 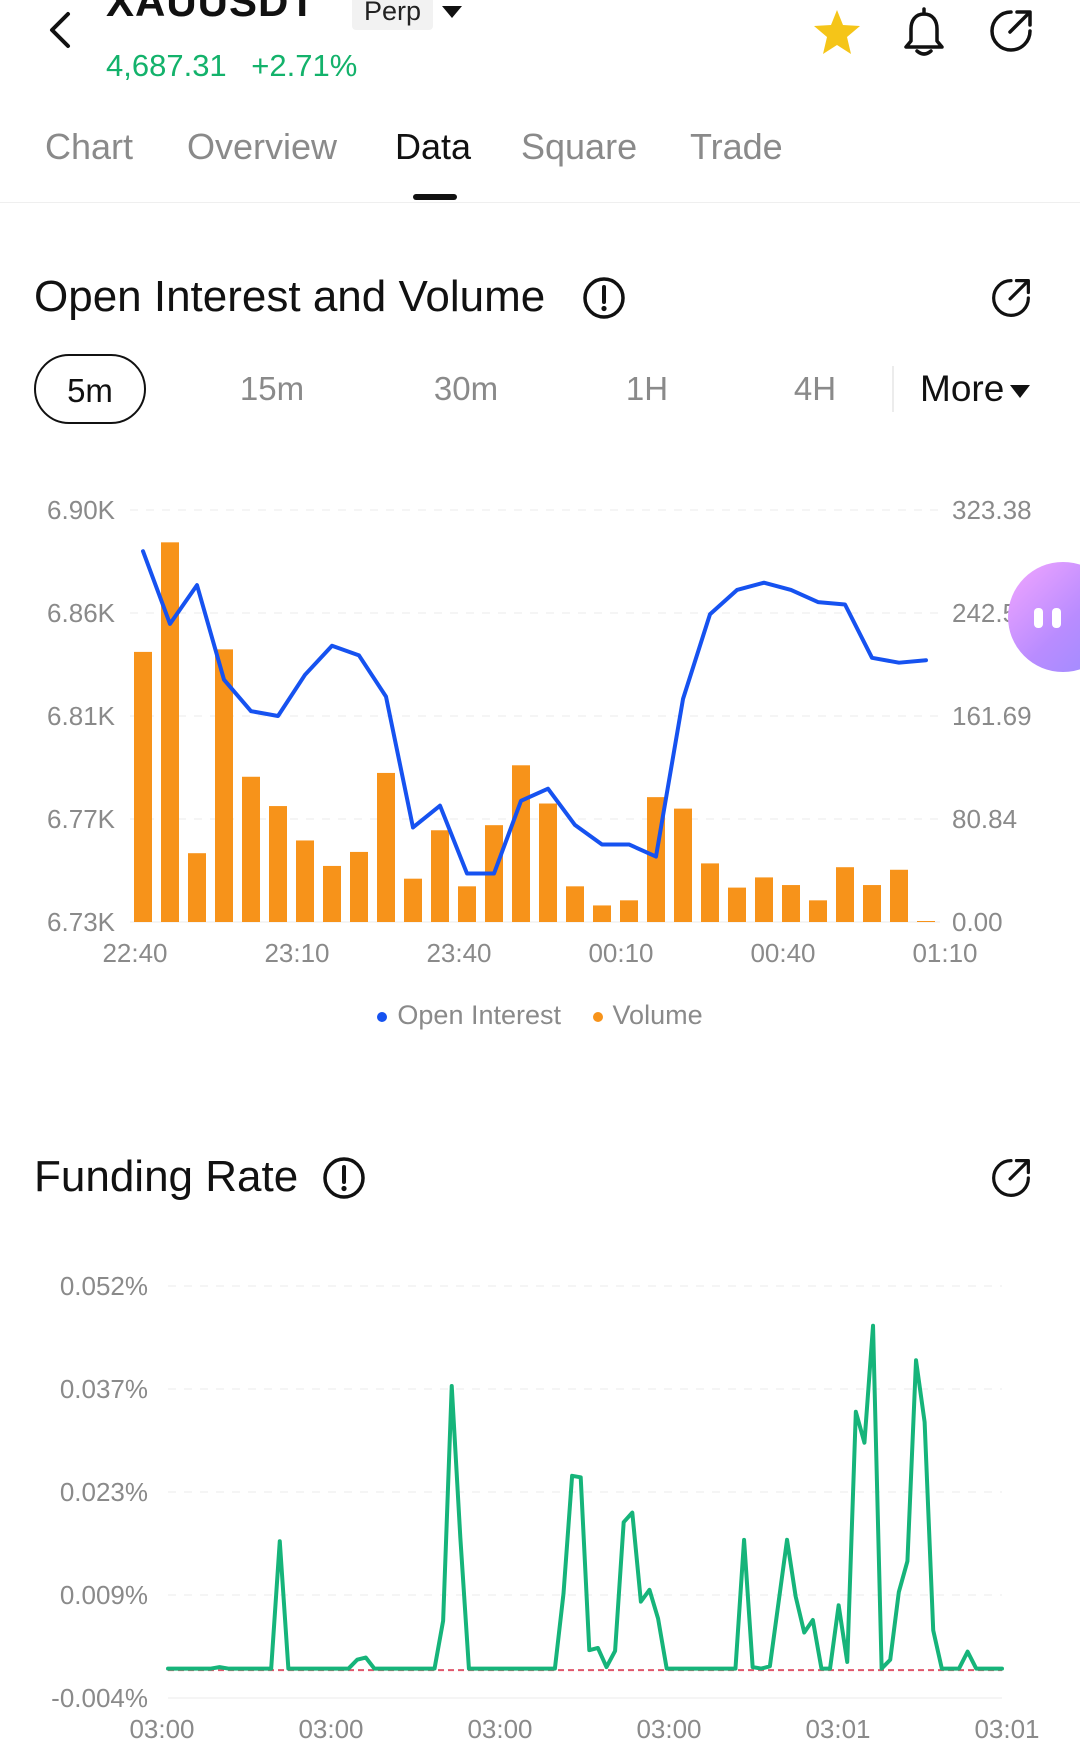 What do you see at coordinates (166, 1176) in the screenshot?
I see `funding-section-title: Funding Rate` at bounding box center [166, 1176].